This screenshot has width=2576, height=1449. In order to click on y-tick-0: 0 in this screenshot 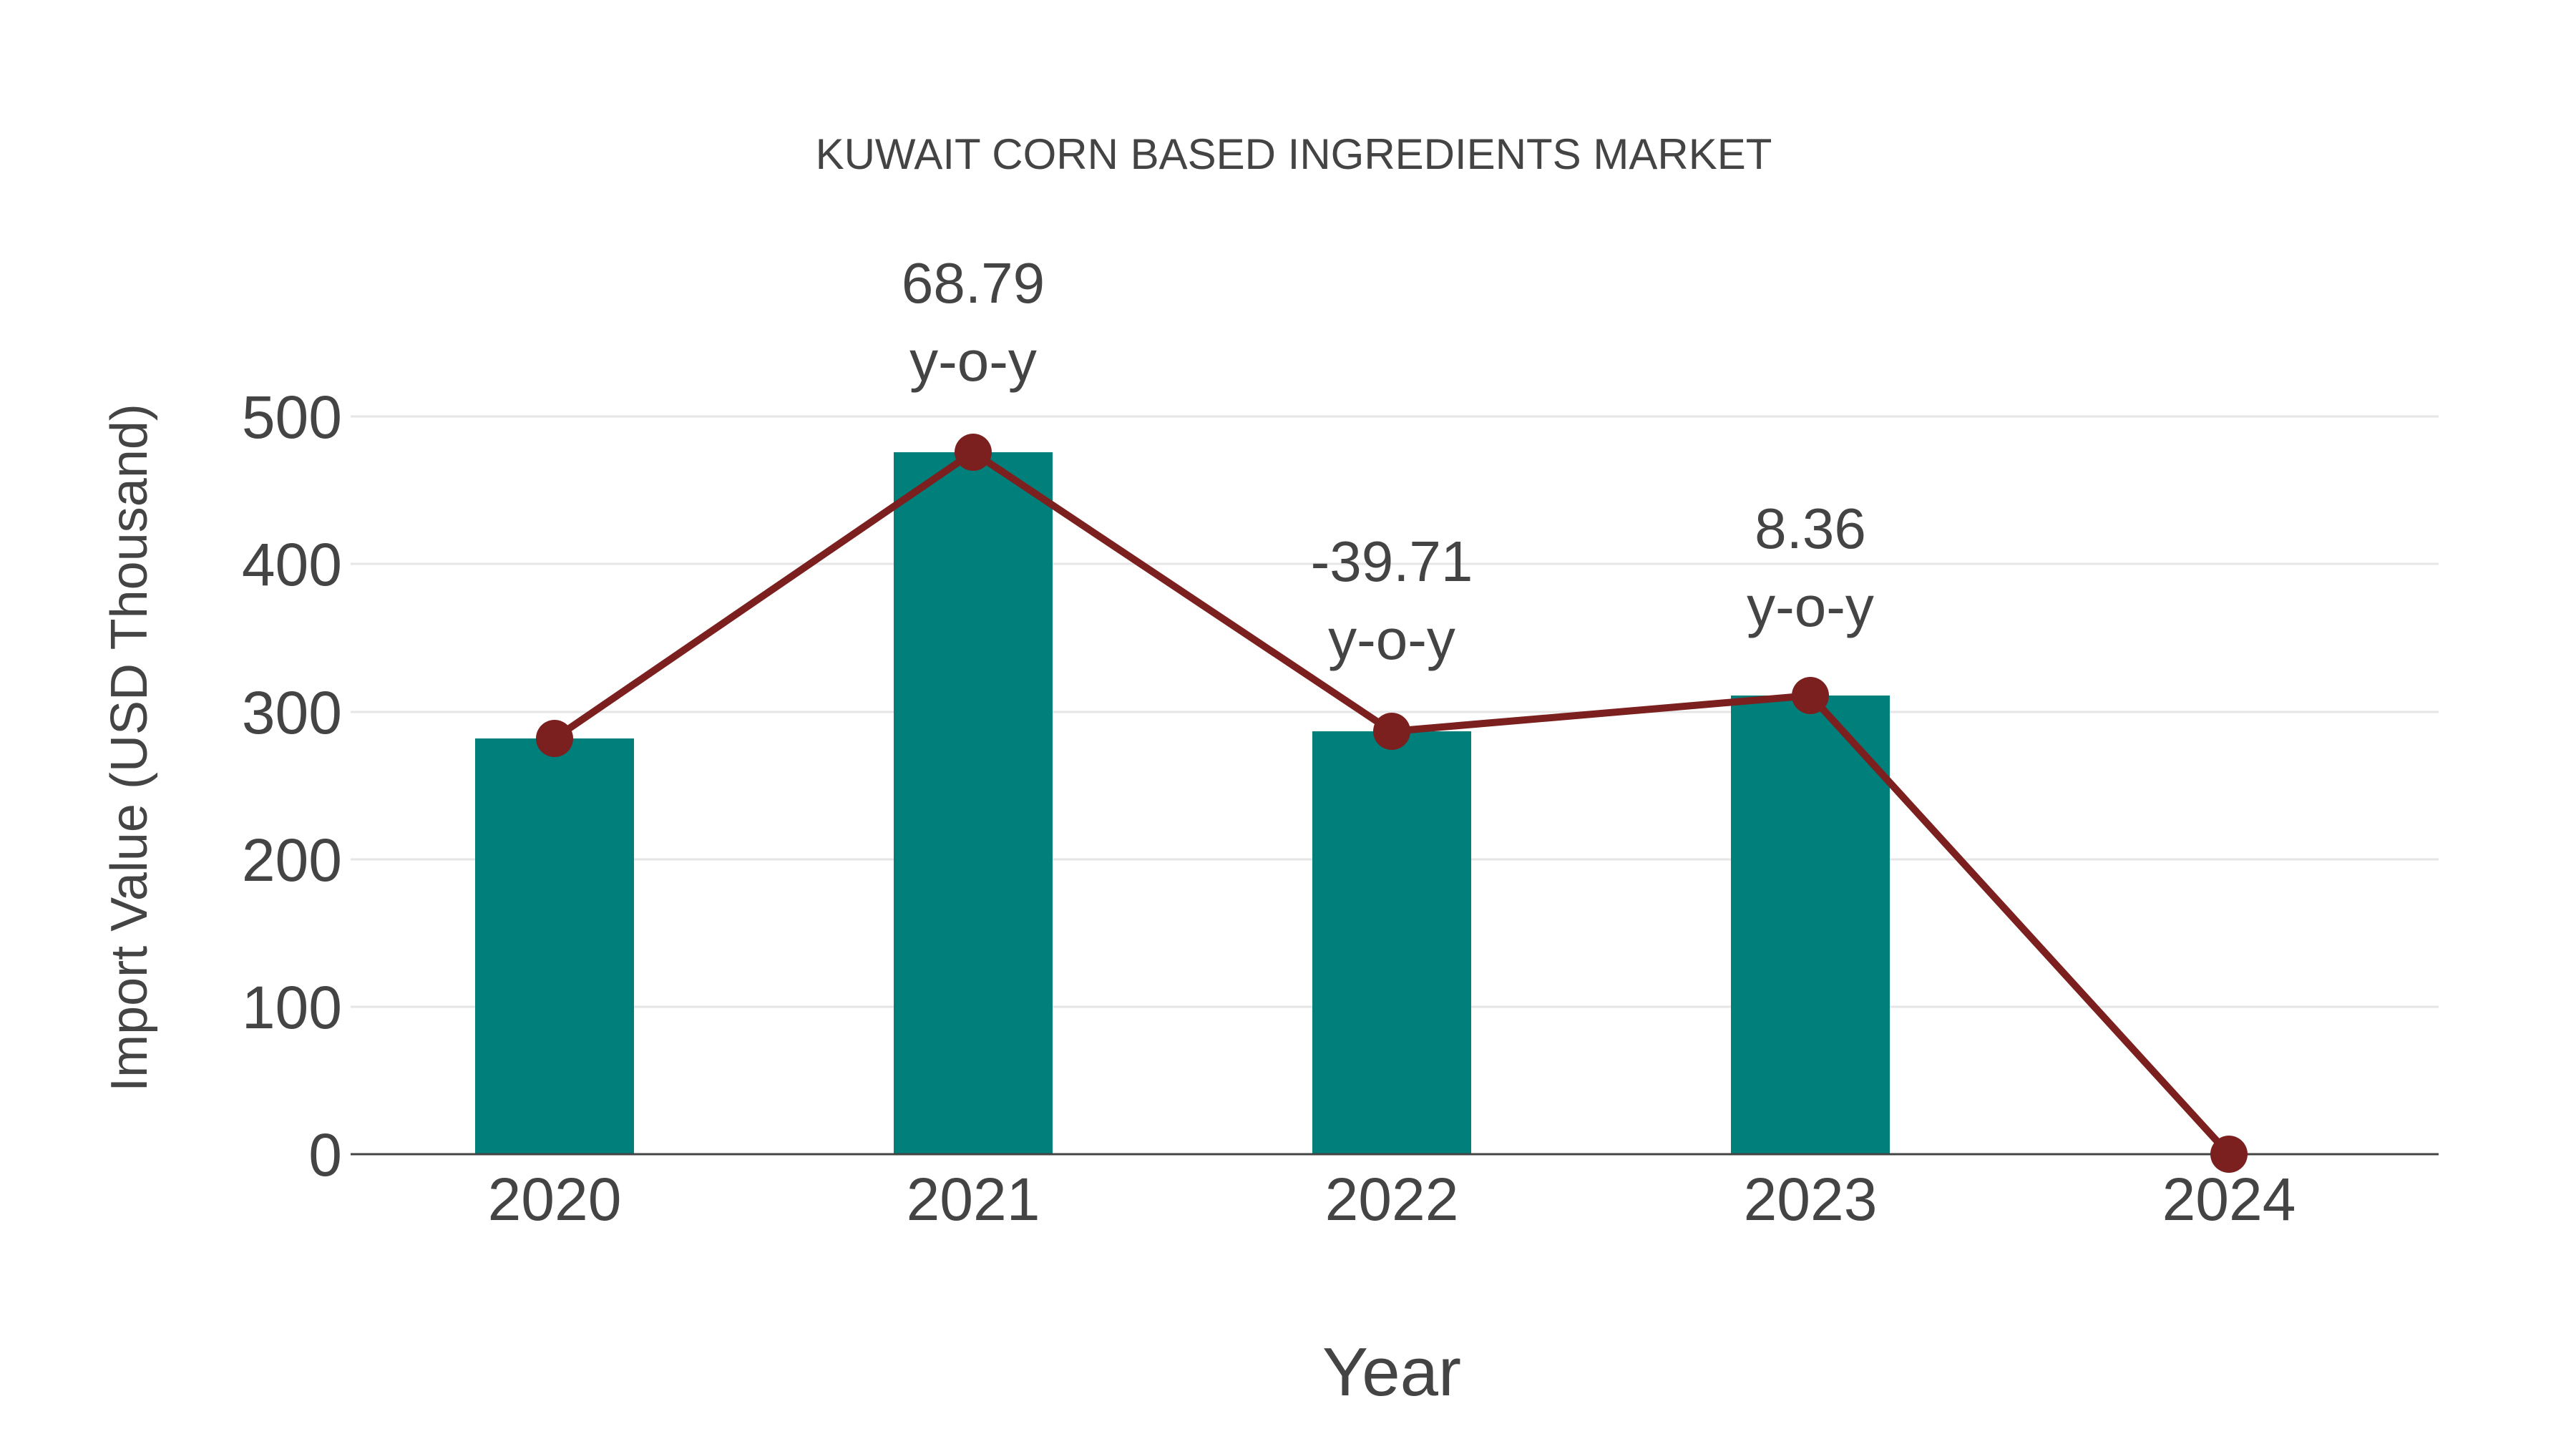, I will do `click(325, 1155)`.